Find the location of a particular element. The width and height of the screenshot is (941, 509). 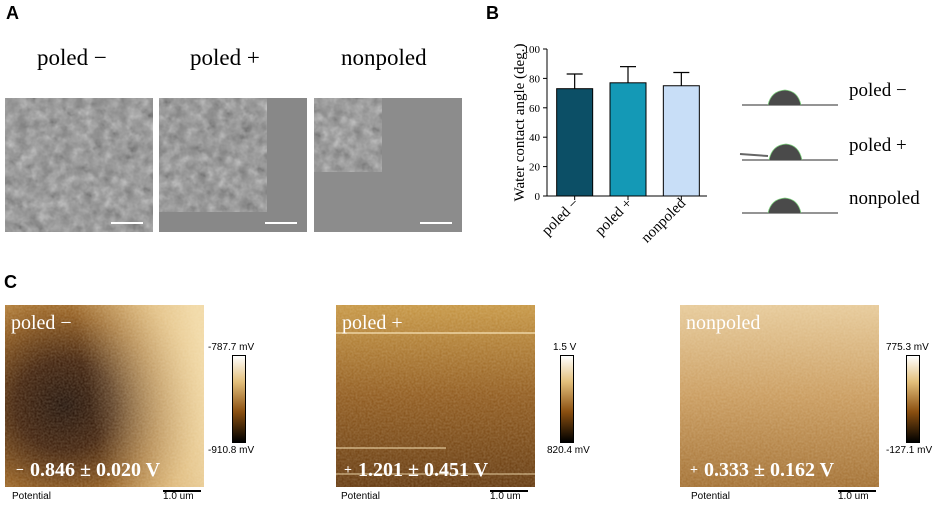

colorbar-max-label: 775.3 mV is located at coordinates (907, 347).